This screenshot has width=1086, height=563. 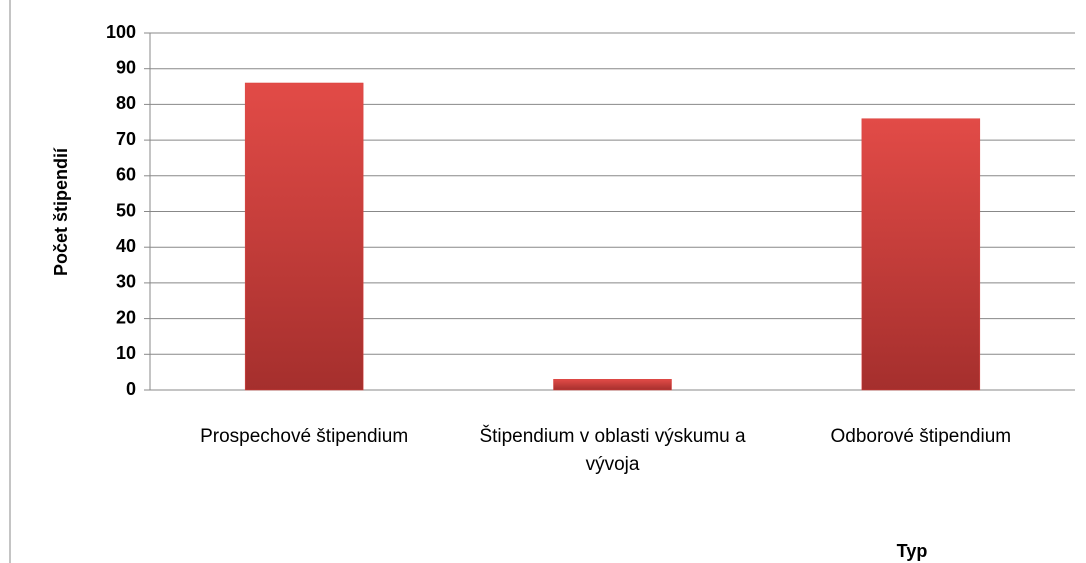 What do you see at coordinates (126, 282) in the screenshot?
I see `y-tick-label: 30` at bounding box center [126, 282].